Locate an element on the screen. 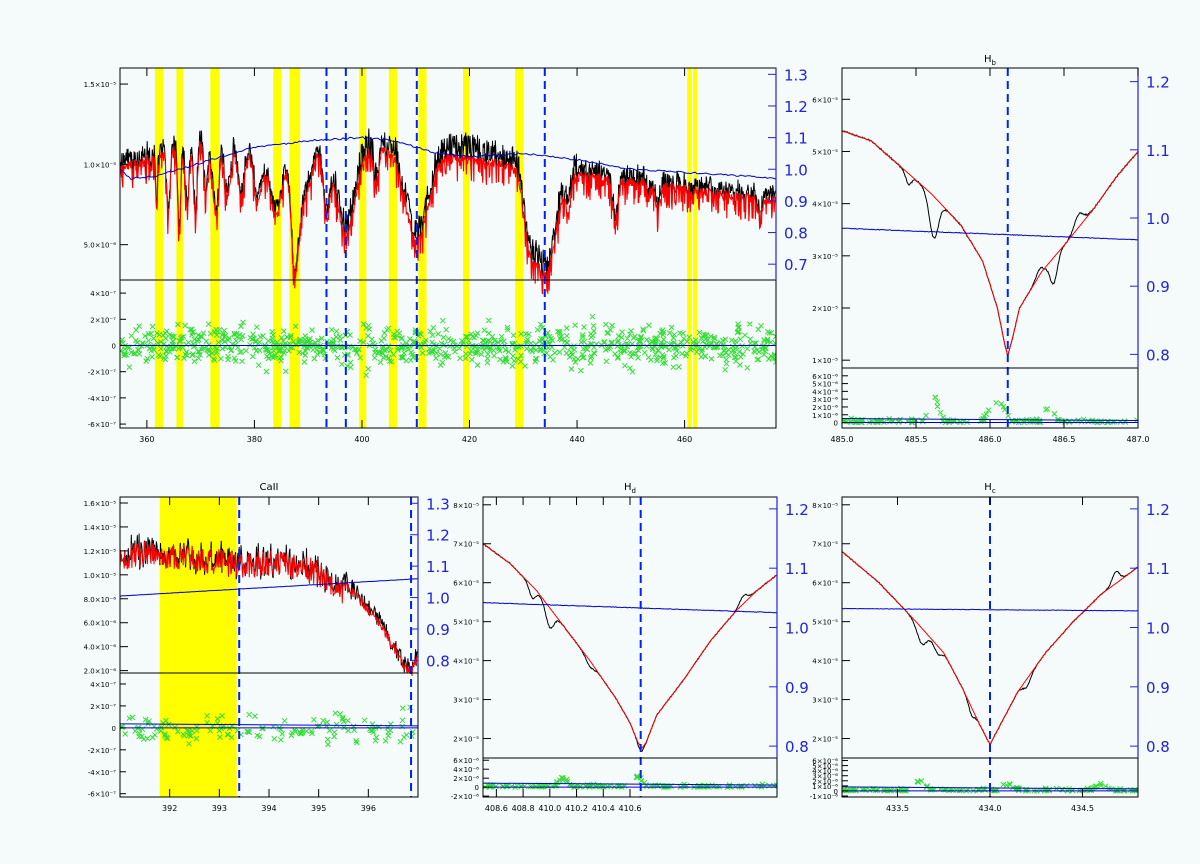 The width and height of the screenshot is (1200, 864). spectrum-frame is located at coordinates (630, 627).